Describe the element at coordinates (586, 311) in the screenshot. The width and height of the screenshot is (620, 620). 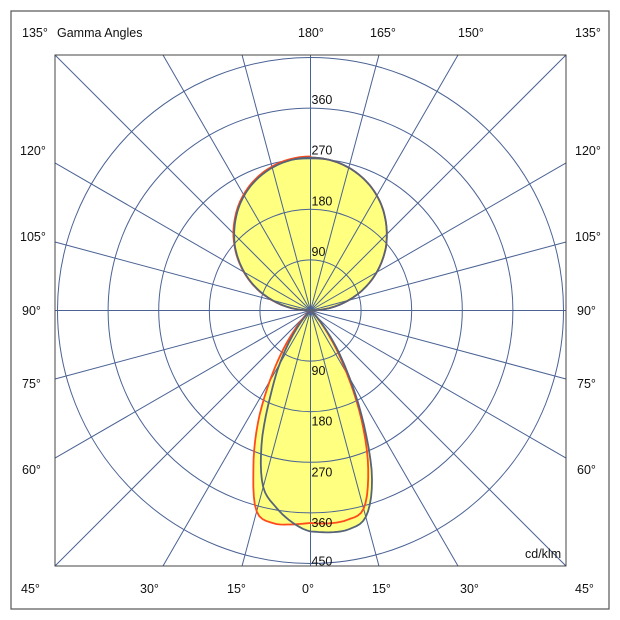
I see `angle-label-right: 90°` at that location.